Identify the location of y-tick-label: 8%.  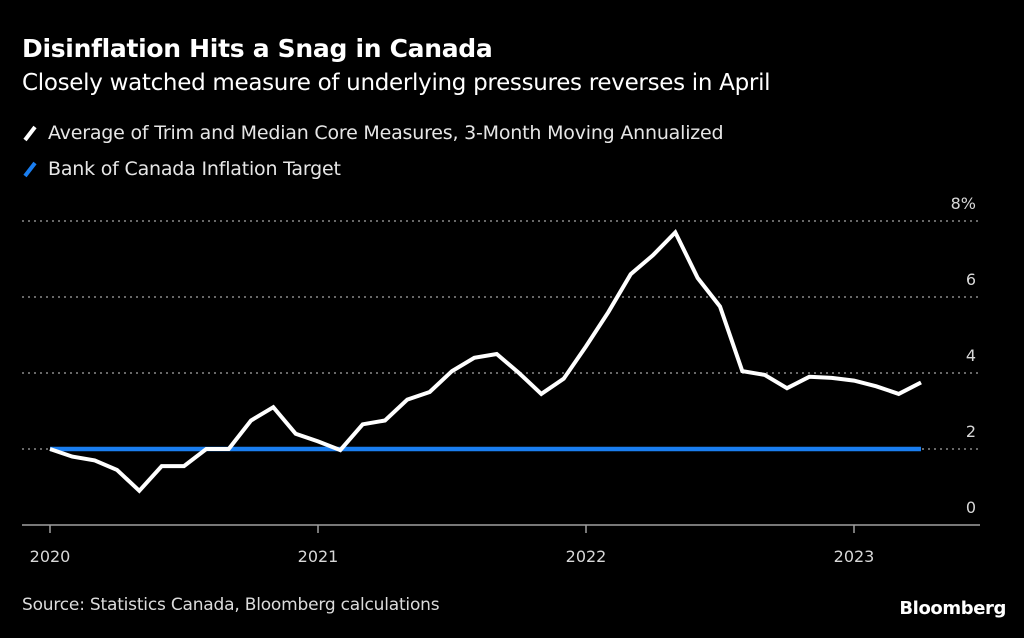
(963, 203).